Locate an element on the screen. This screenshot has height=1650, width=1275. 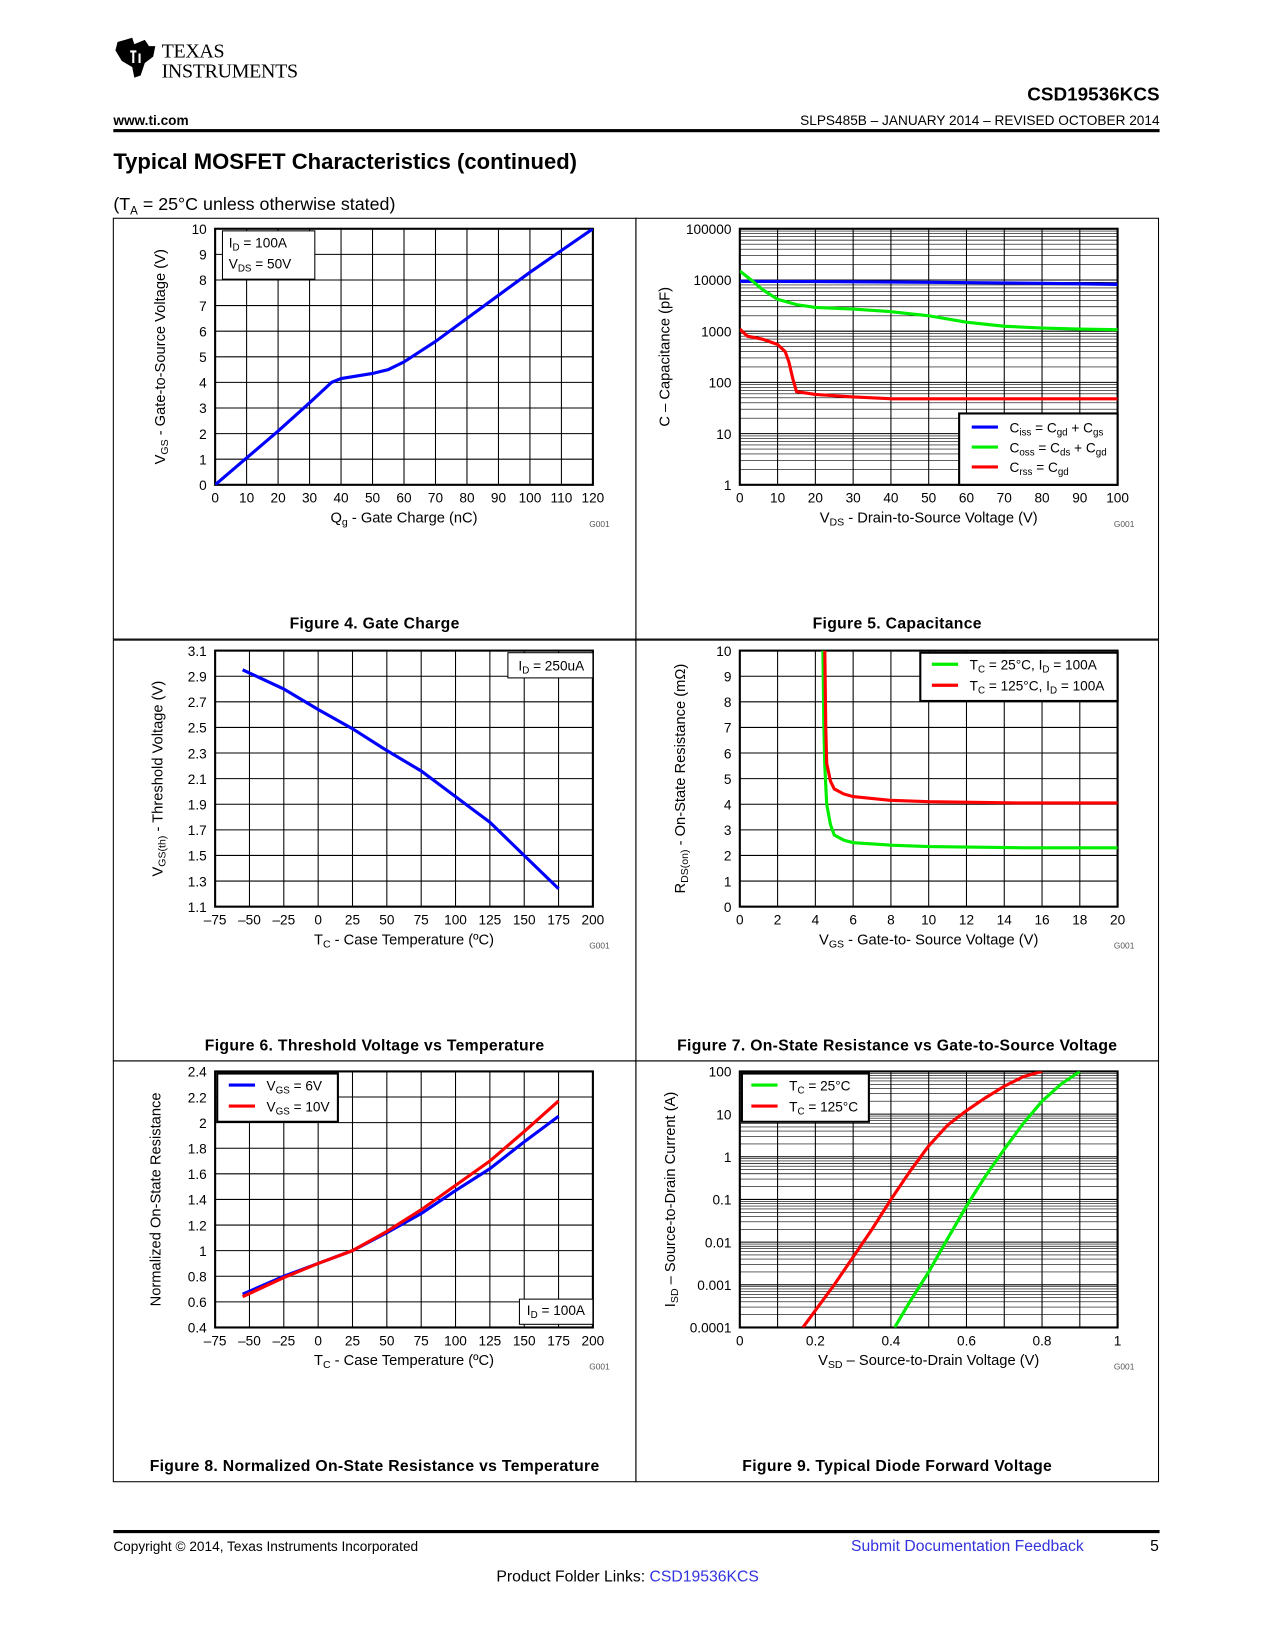
text-segment: – Source-to-Drain Current (A) is located at coordinates (671, 1190).